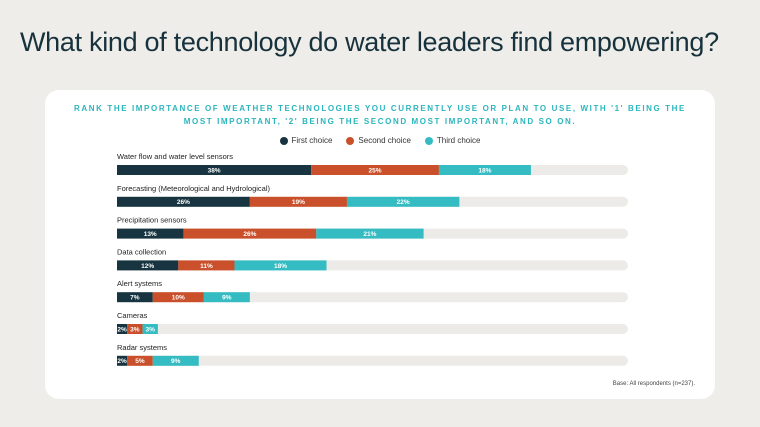 Image resolution: width=760 pixels, height=427 pixels. I want to click on data-label-data-collection-third-choice: 18%, so click(280, 266).